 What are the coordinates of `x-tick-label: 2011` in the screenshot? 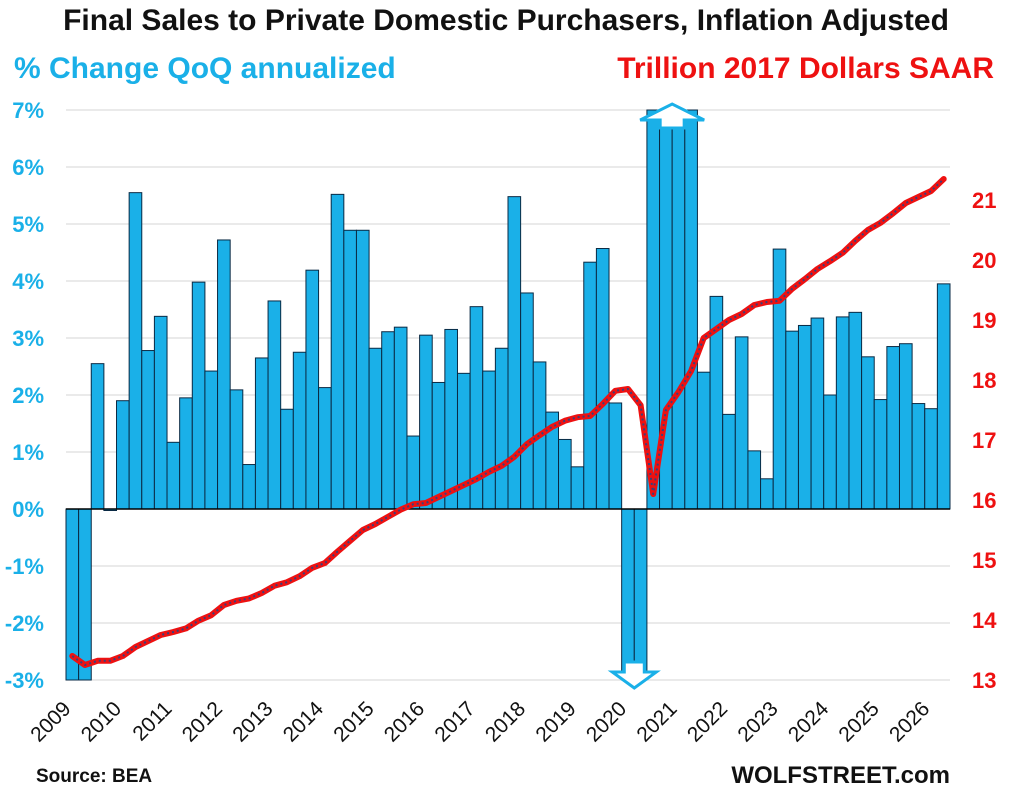 It's located at (152, 721).